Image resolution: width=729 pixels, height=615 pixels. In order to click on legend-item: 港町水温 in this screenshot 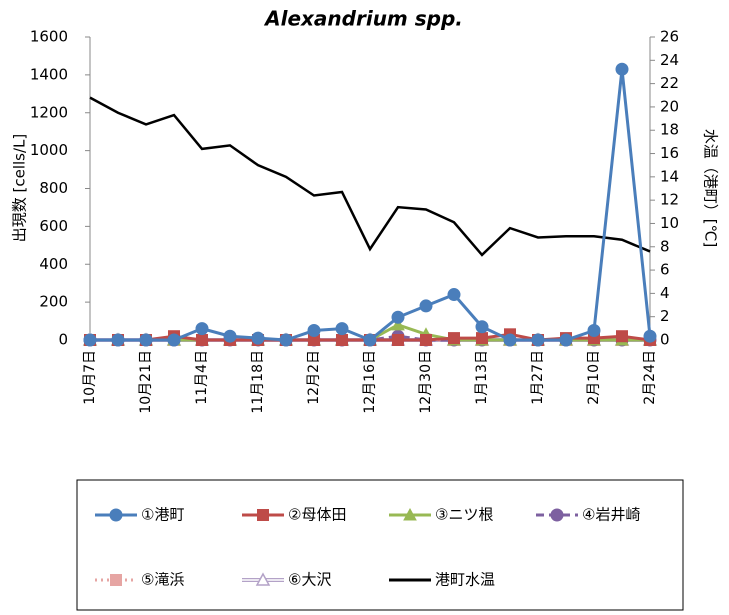, I will do `click(442, 580)`.